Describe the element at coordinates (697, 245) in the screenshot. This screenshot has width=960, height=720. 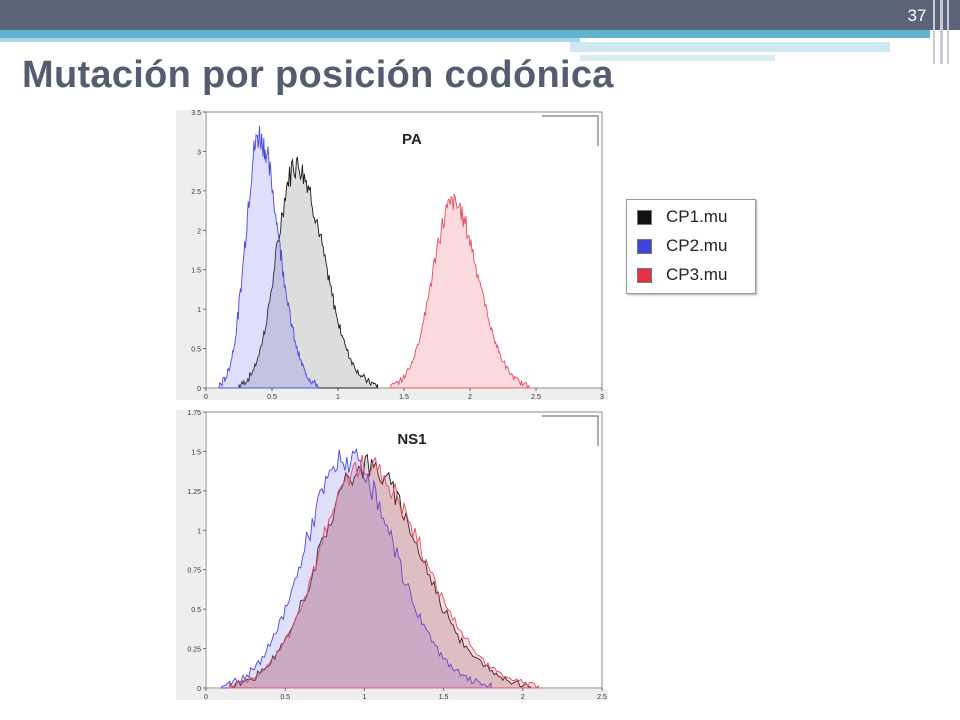
I see `legend-label: CP2.mu` at that location.